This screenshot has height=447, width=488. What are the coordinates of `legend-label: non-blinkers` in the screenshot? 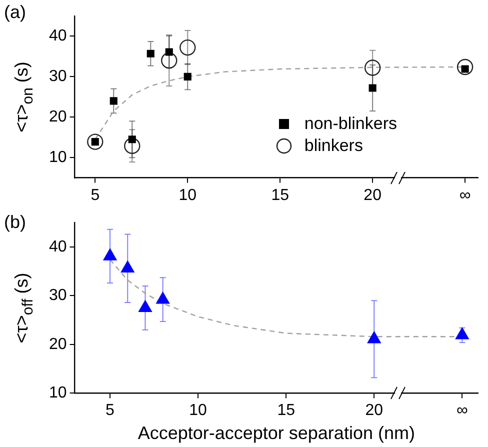 It's located at (350, 124).